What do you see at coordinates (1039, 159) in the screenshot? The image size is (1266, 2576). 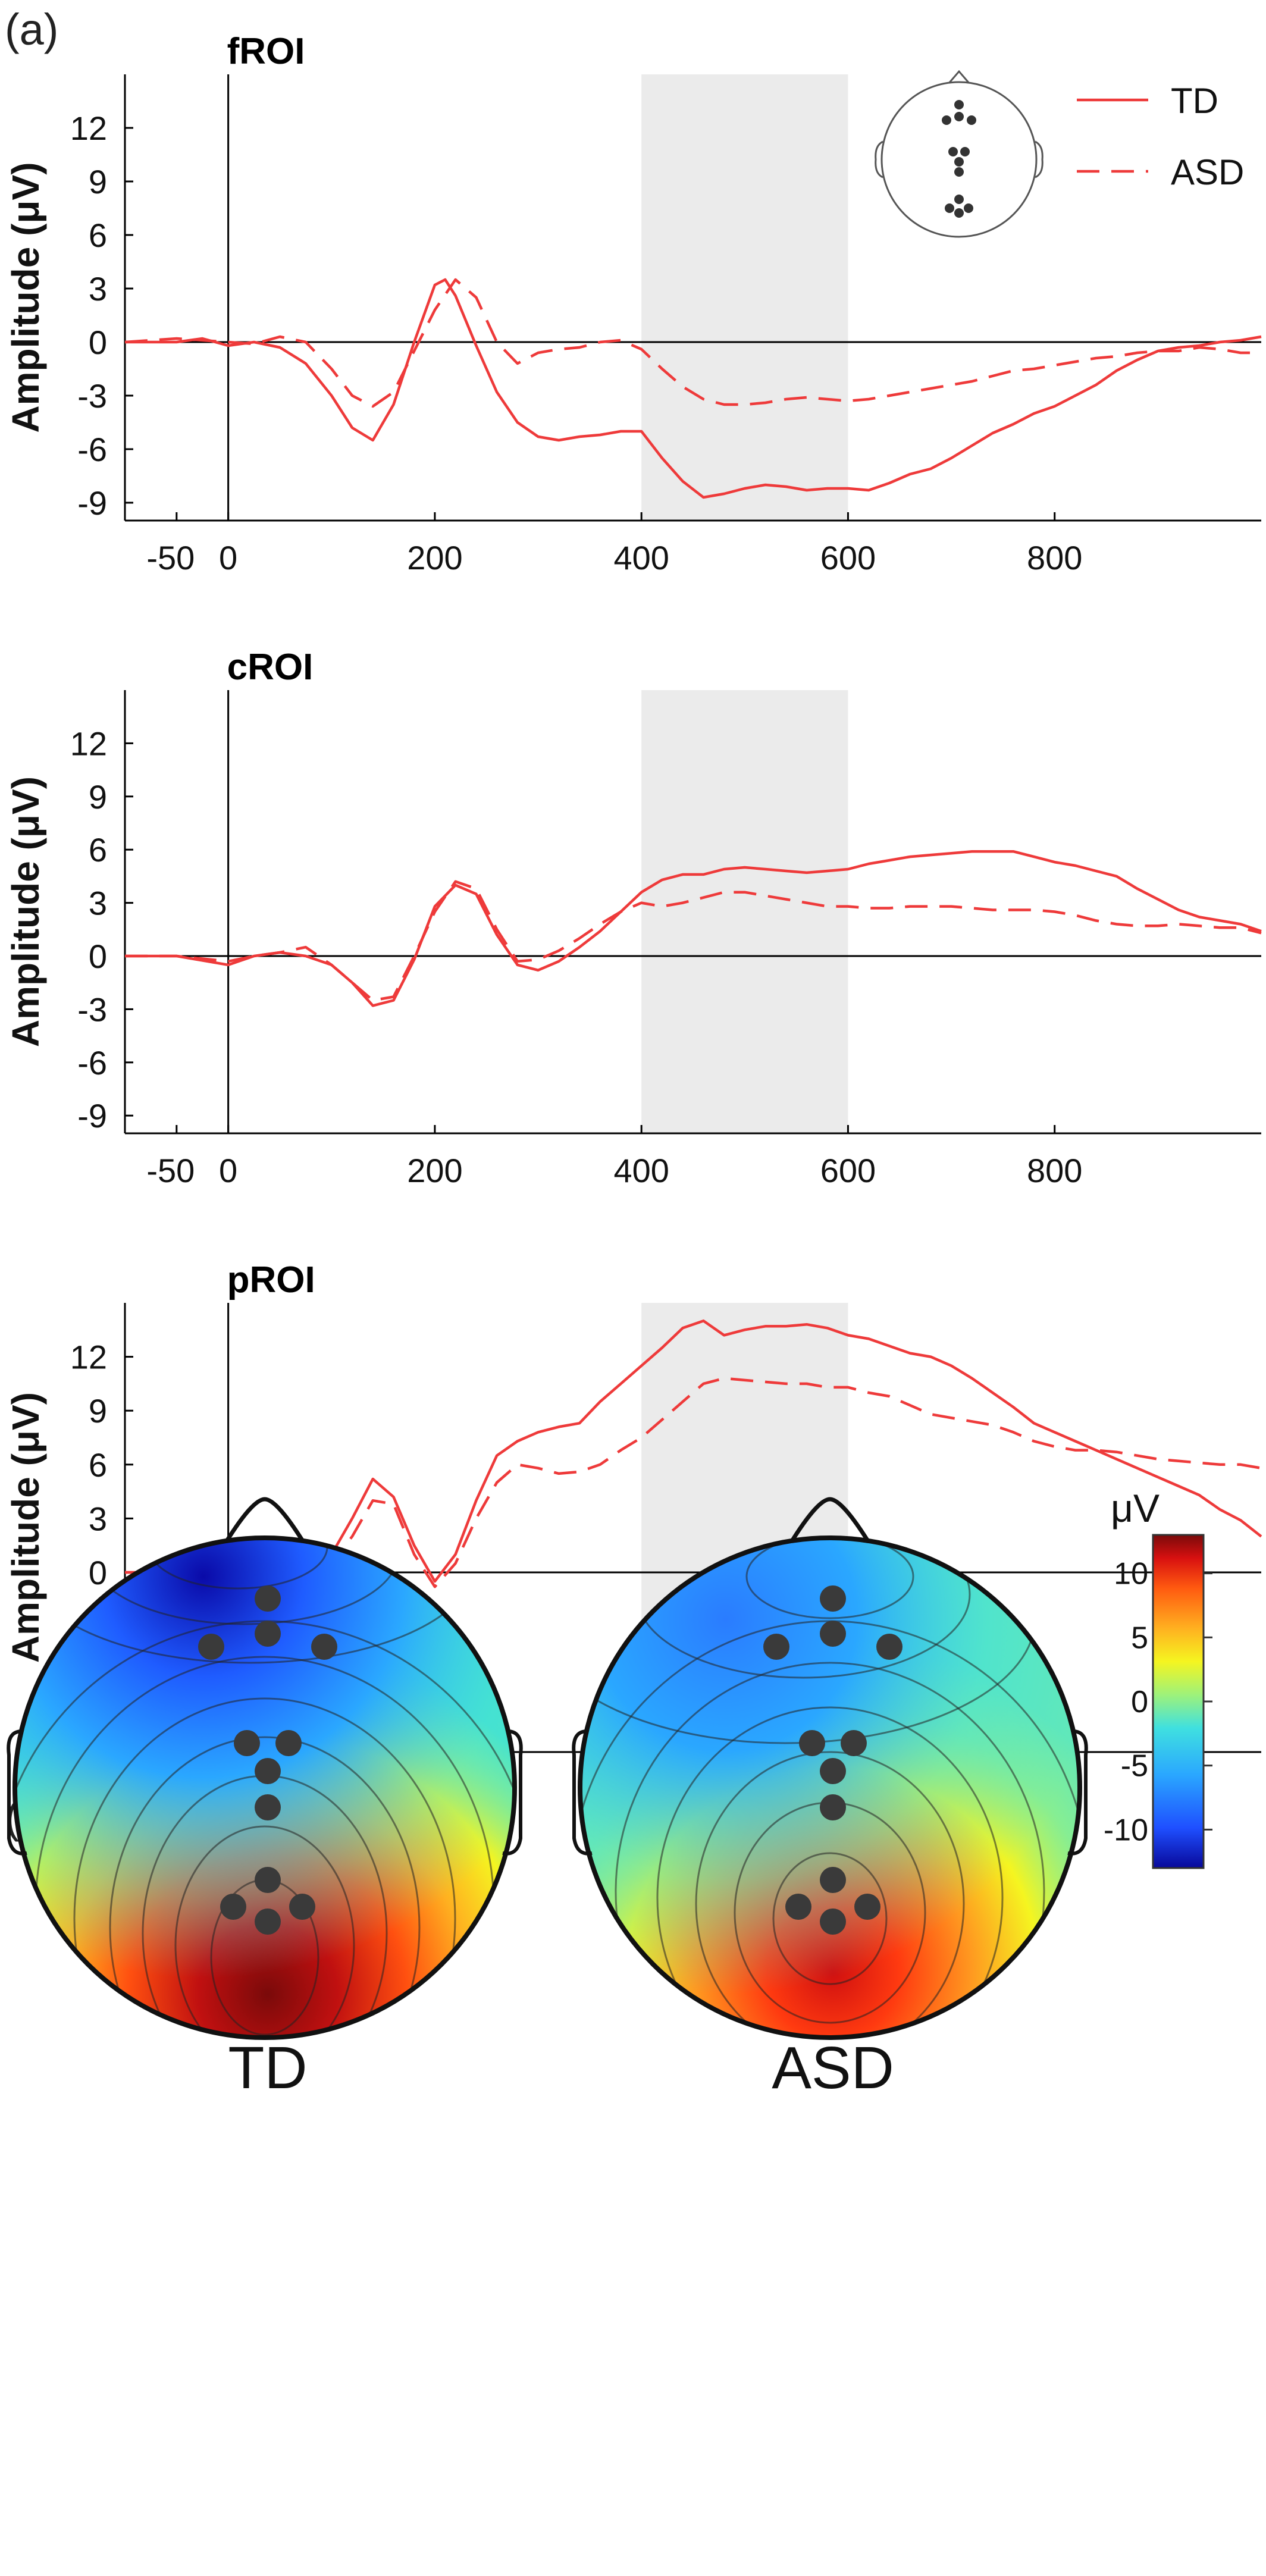 I see `inset-right-ear-icon` at bounding box center [1039, 159].